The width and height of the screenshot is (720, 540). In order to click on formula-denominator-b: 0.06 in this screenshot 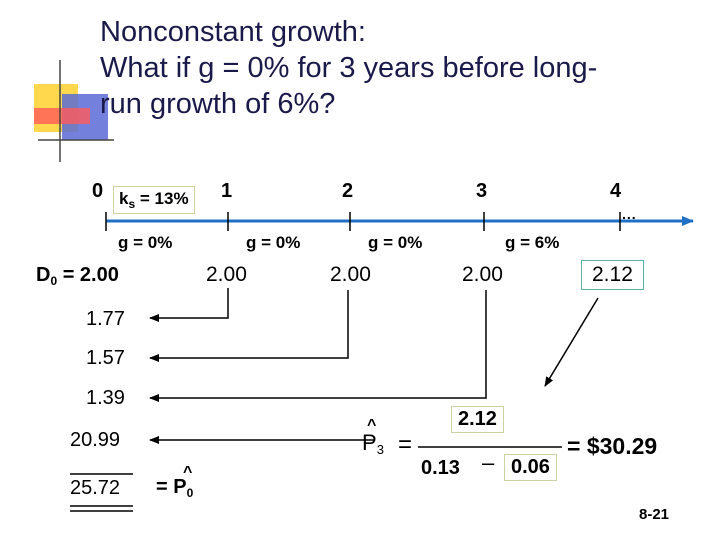, I will do `click(530, 467)`.